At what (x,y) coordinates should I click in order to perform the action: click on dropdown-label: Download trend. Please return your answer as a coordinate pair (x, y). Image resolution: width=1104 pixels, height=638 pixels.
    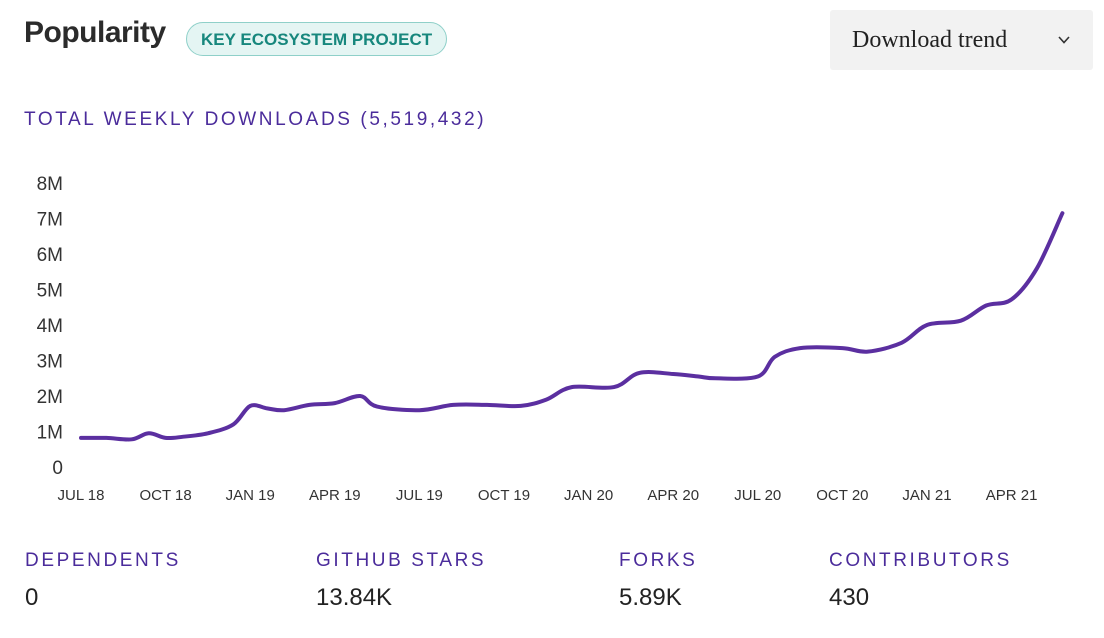
    Looking at the image, I should click on (930, 39).